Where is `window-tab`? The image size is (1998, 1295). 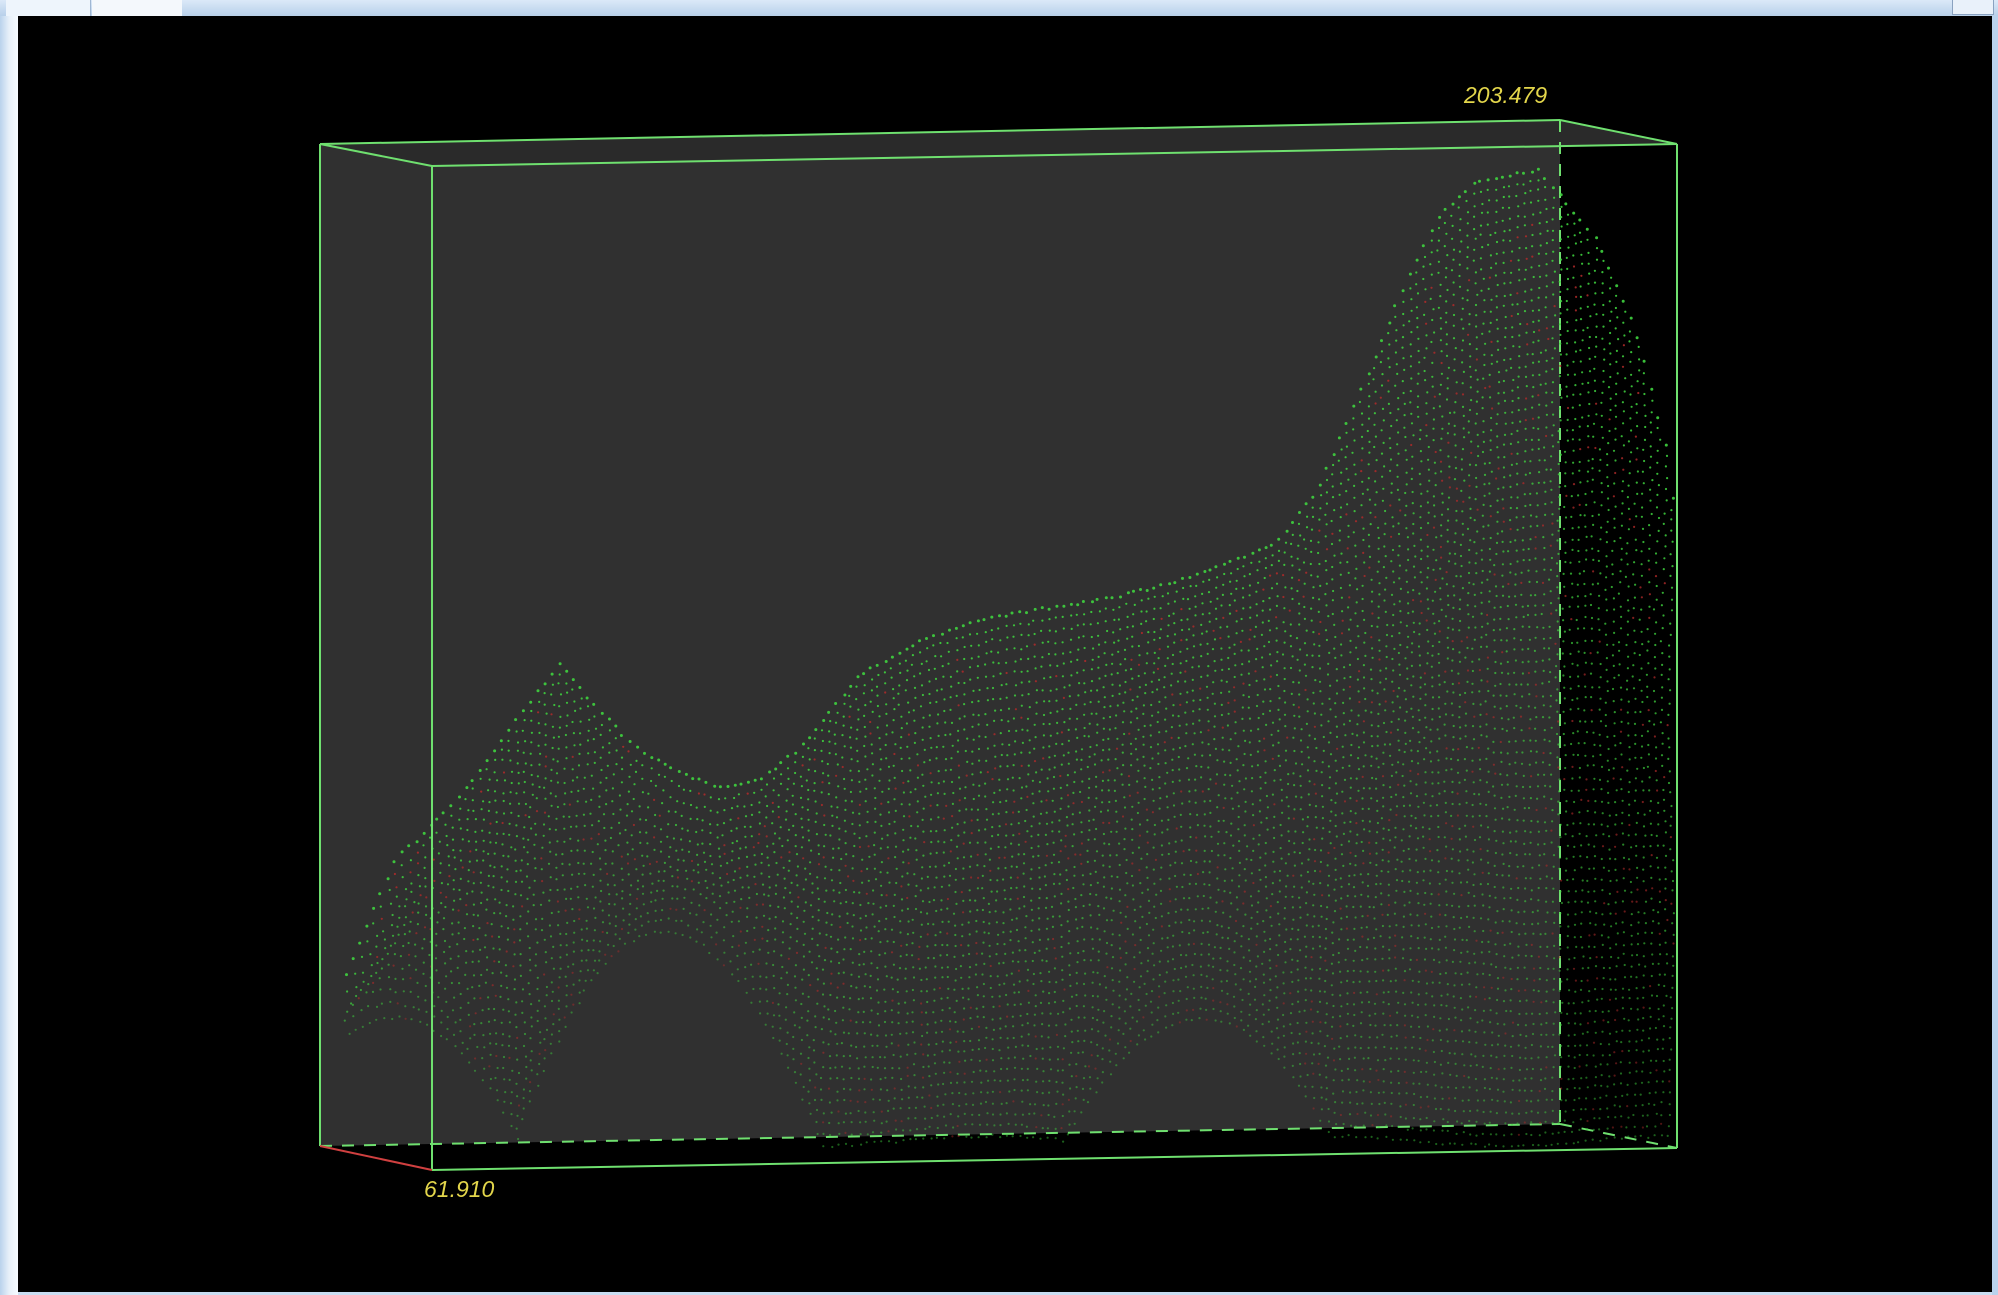
window-tab is located at coordinates (48, 8).